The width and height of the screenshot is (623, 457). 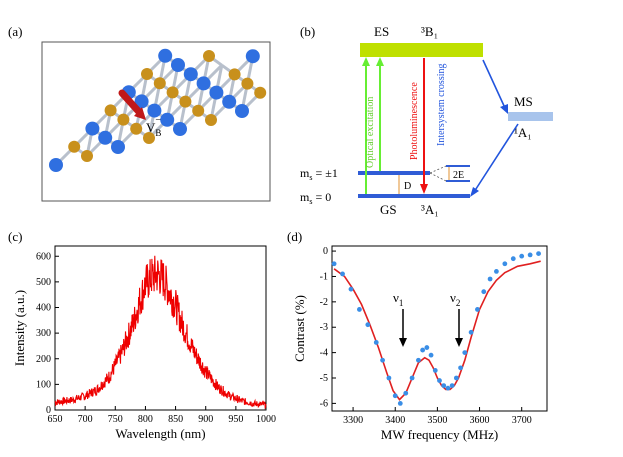 I want to click on photoluminescence-arrow, so click(x=424, y=126).